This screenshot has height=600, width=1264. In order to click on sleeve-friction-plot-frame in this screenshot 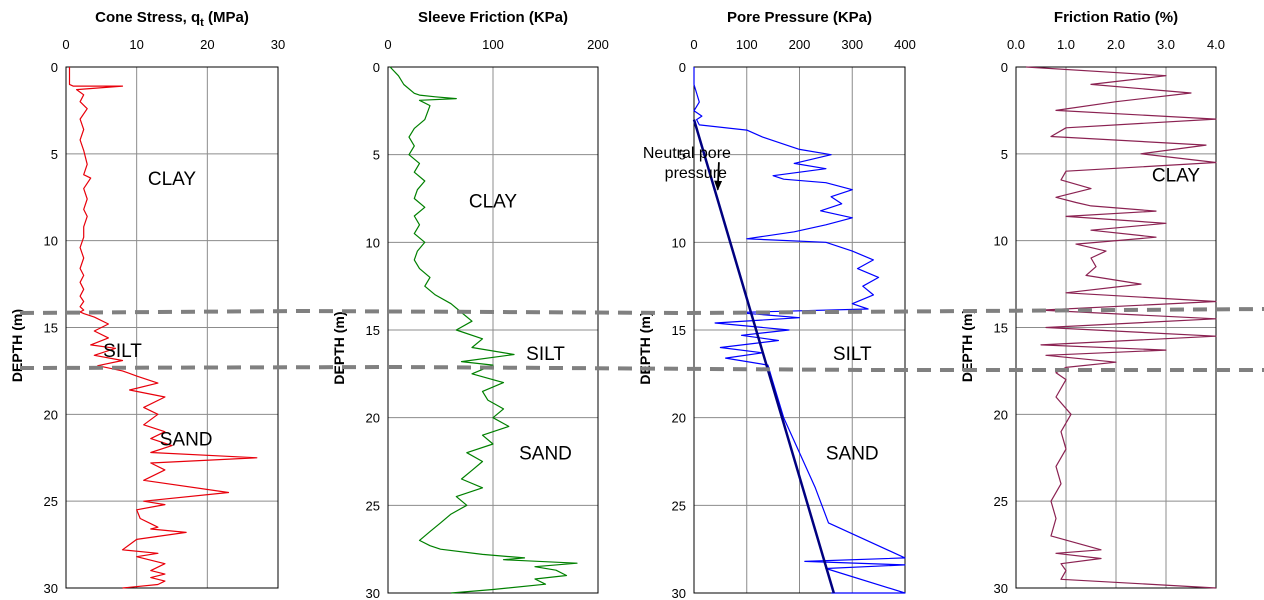, I will do `click(493, 330)`.